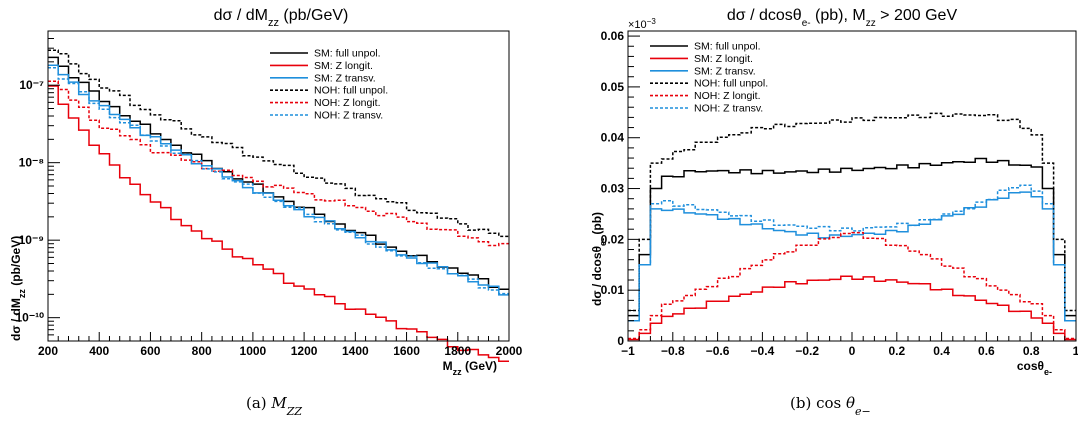 This screenshot has height=423, width=1078. I want to click on panel-a-title: dσ / dMzz (pb/GeV), so click(281, 18).